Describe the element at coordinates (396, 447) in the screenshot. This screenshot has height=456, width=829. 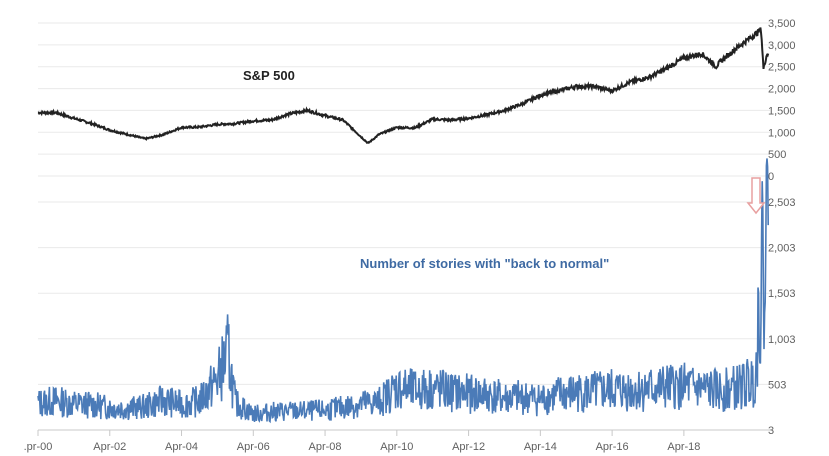
I see `x-tick-label: Apr-10` at that location.